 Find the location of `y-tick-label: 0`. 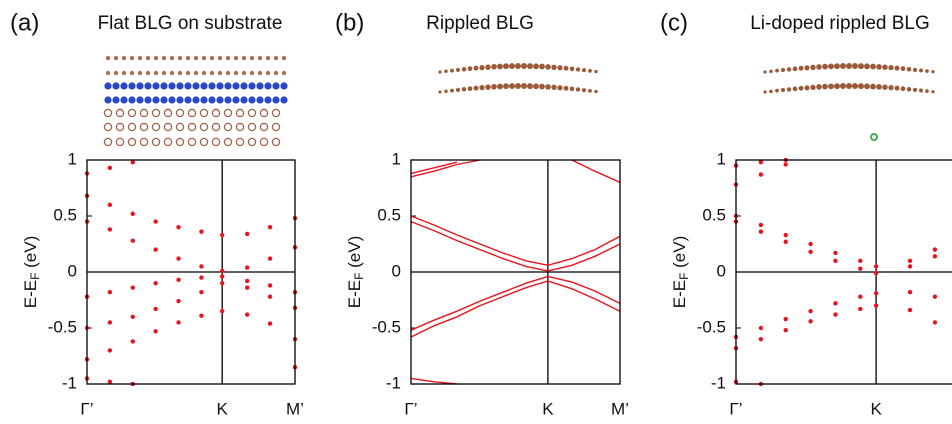

y-tick-label: 0 is located at coordinates (72, 270).